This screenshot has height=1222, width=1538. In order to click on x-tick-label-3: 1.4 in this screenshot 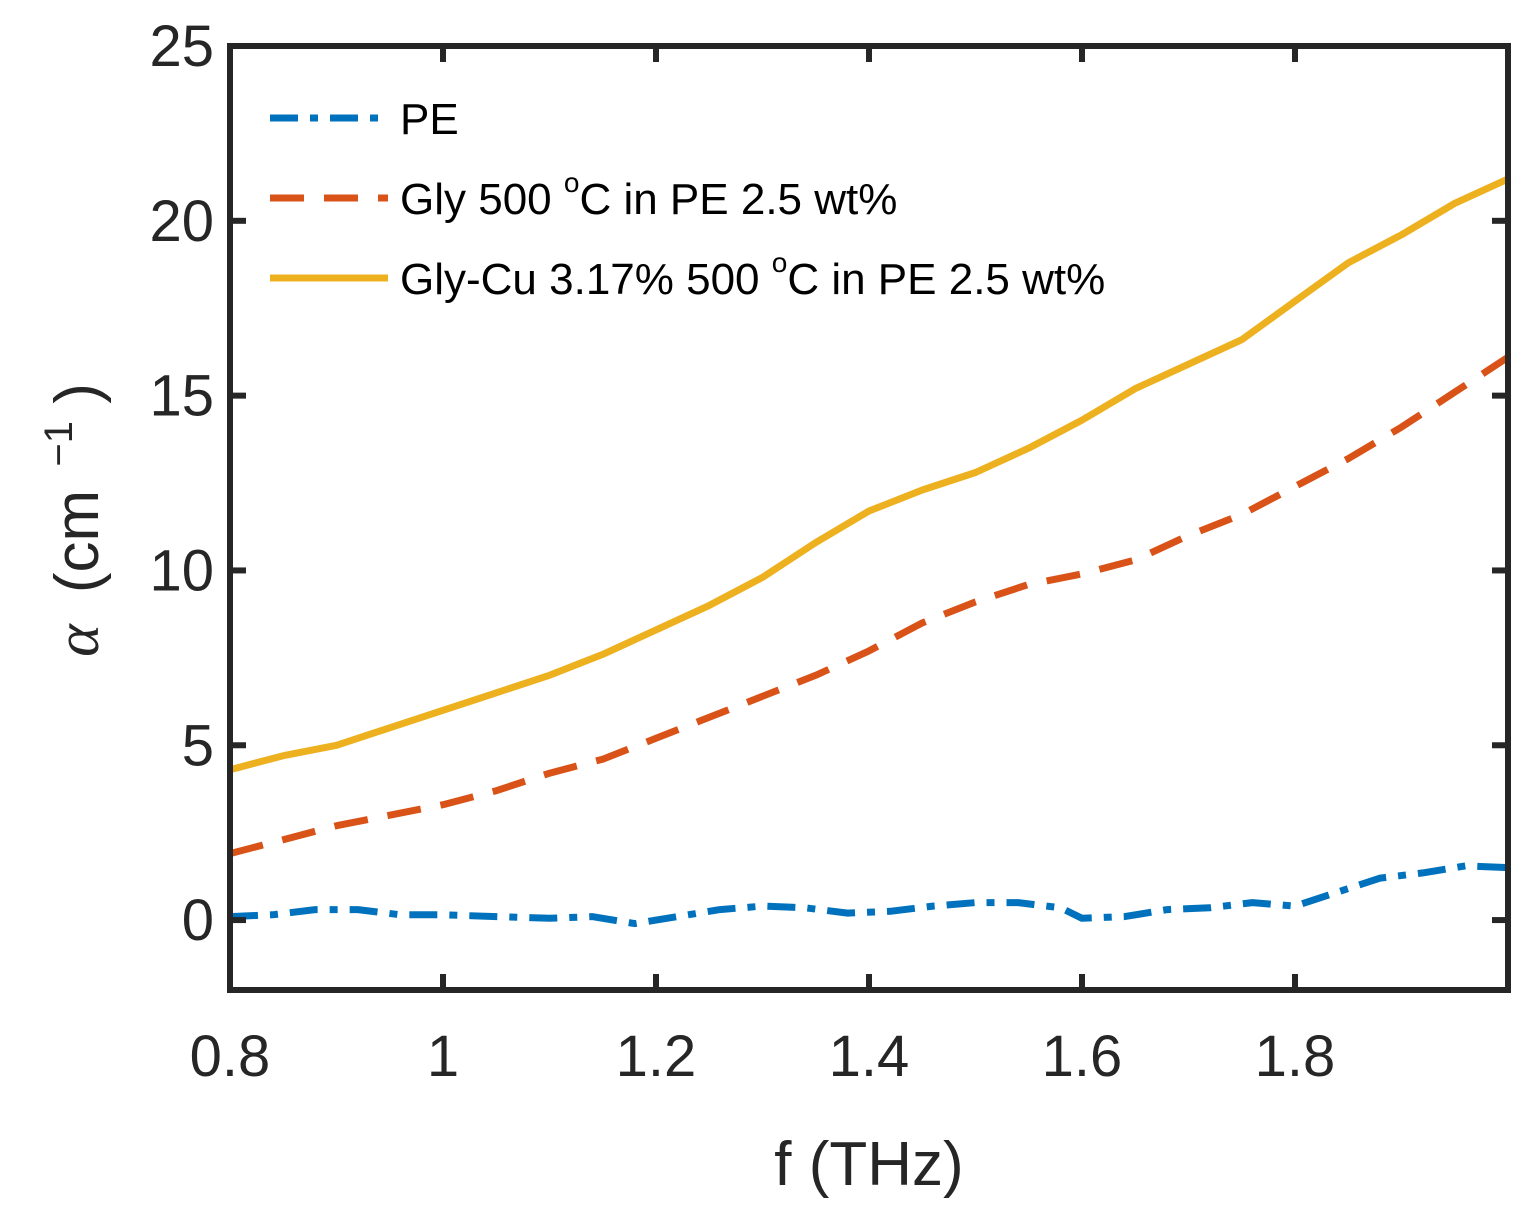, I will do `click(869, 1056)`.